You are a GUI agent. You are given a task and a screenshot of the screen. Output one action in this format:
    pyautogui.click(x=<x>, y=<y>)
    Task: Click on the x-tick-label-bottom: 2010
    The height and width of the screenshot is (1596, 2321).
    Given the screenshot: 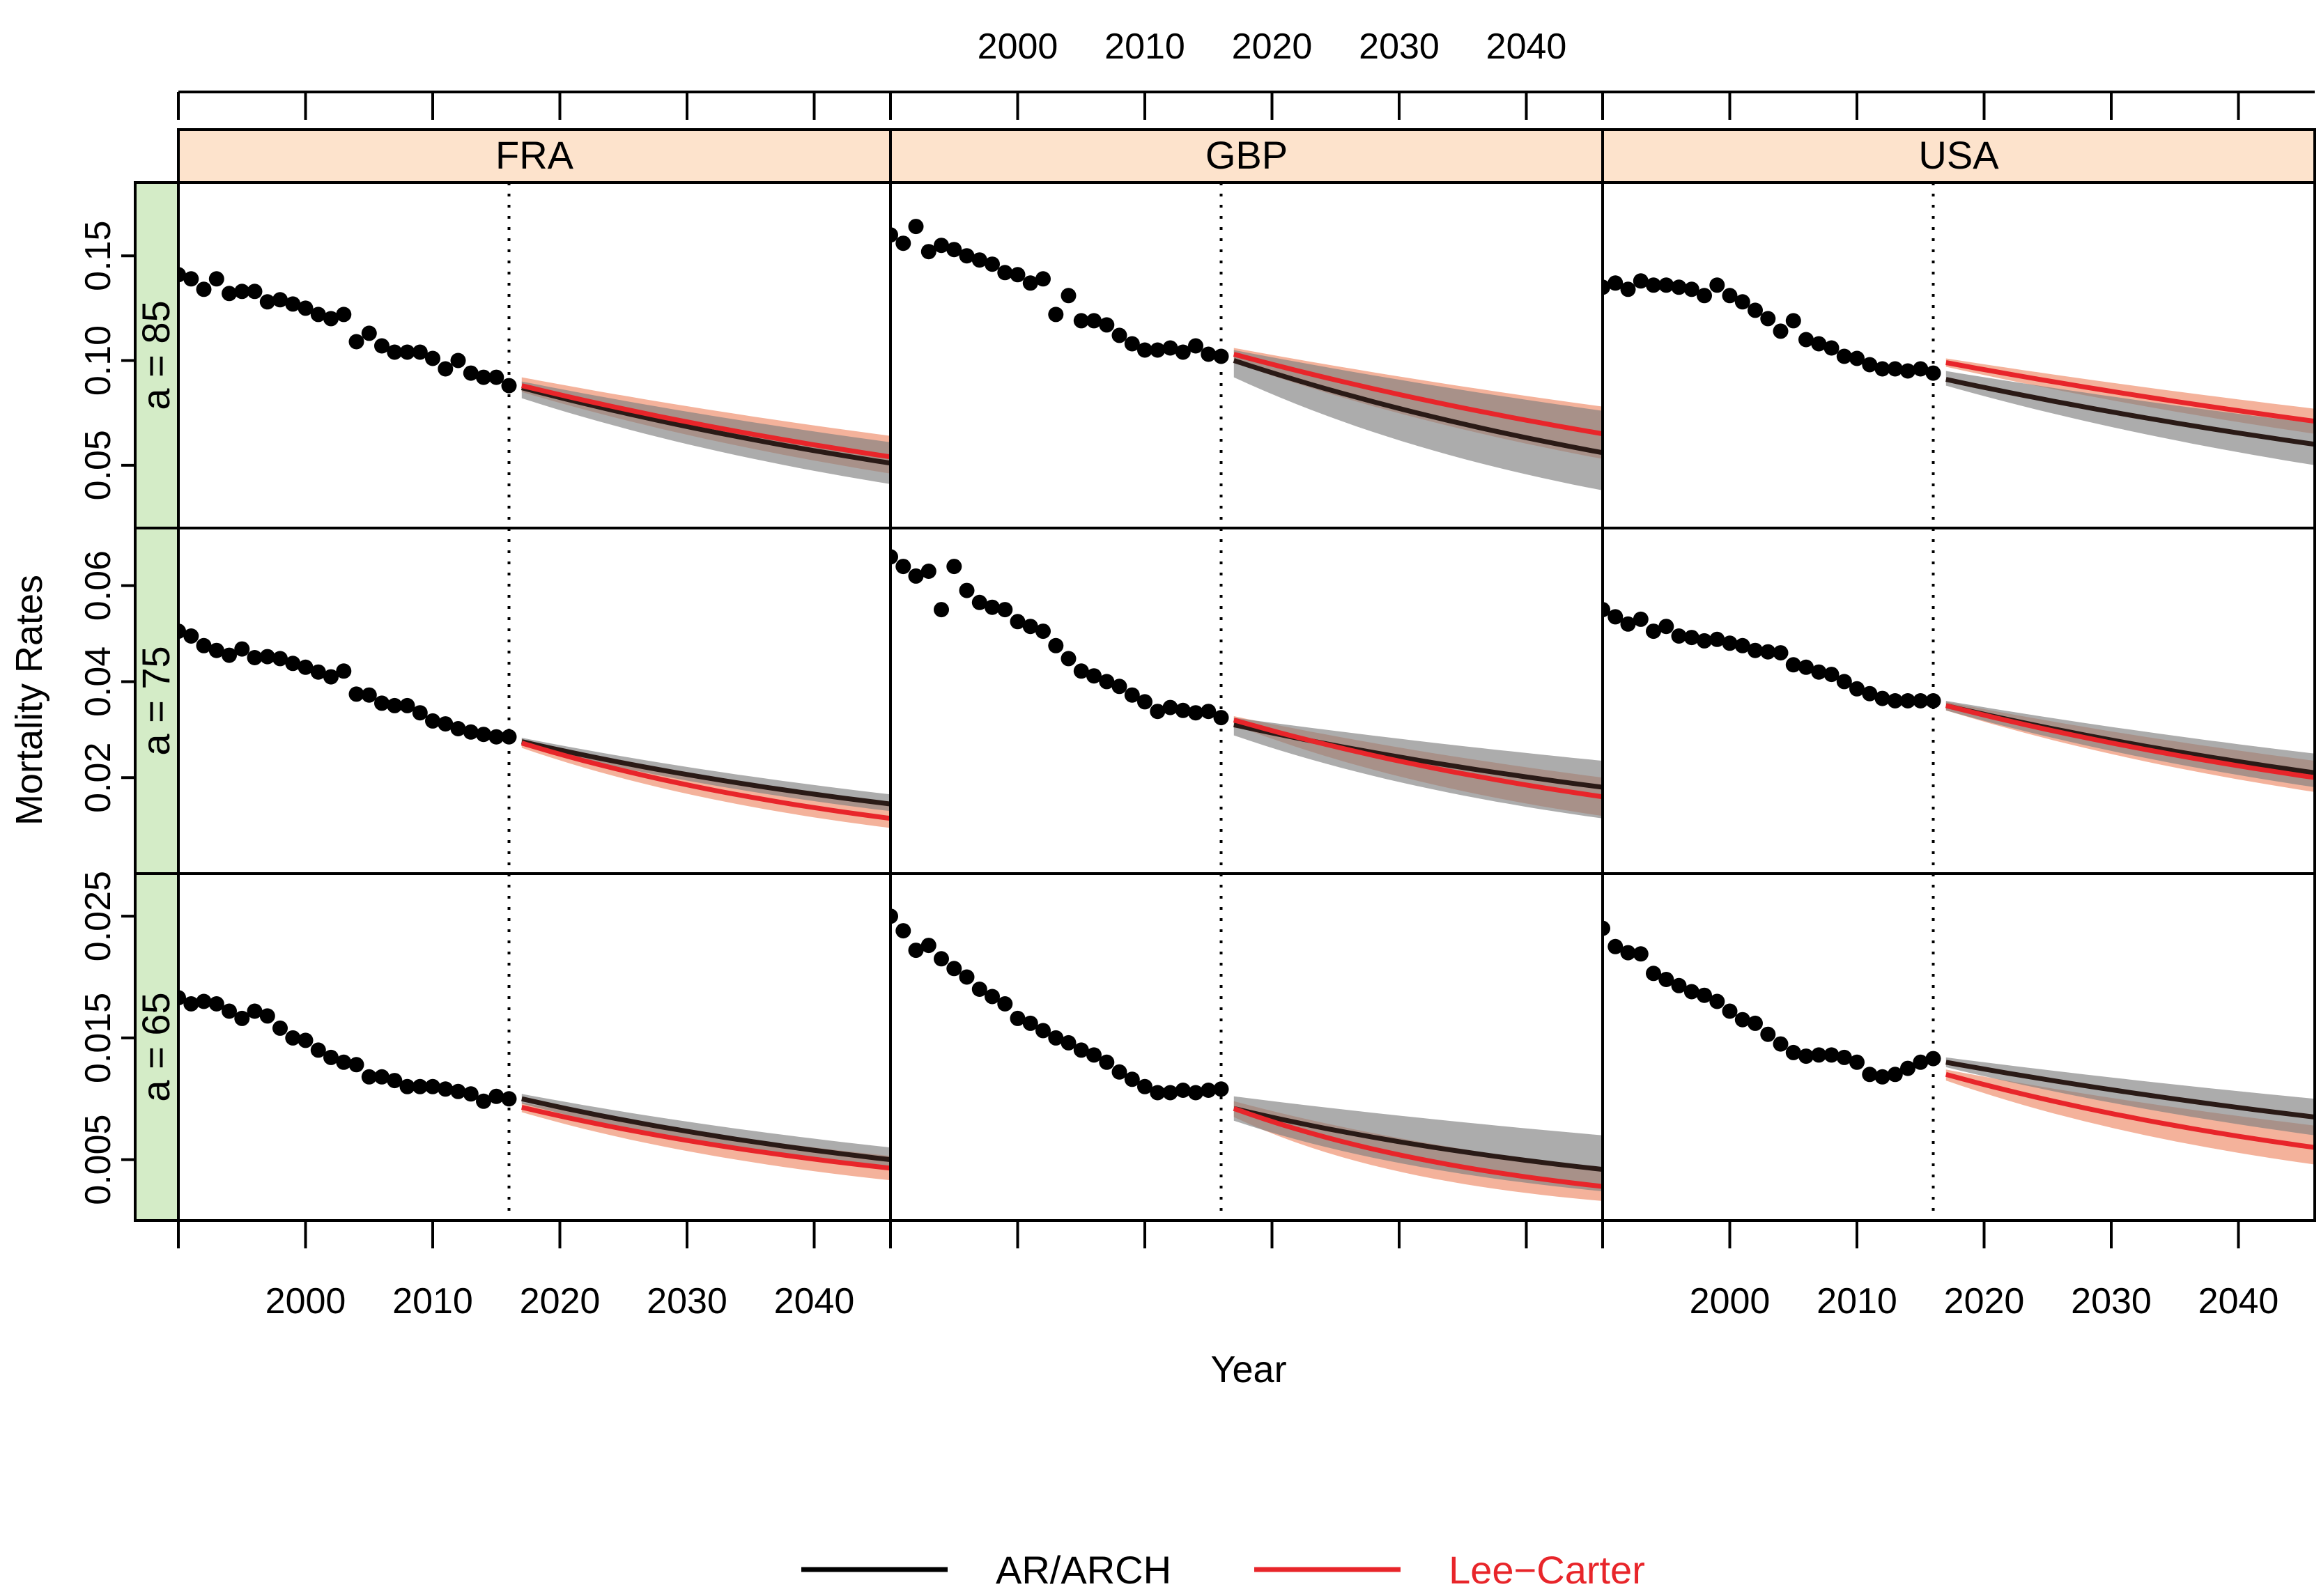 What is the action you would take?
    pyautogui.click(x=1857, y=1301)
    